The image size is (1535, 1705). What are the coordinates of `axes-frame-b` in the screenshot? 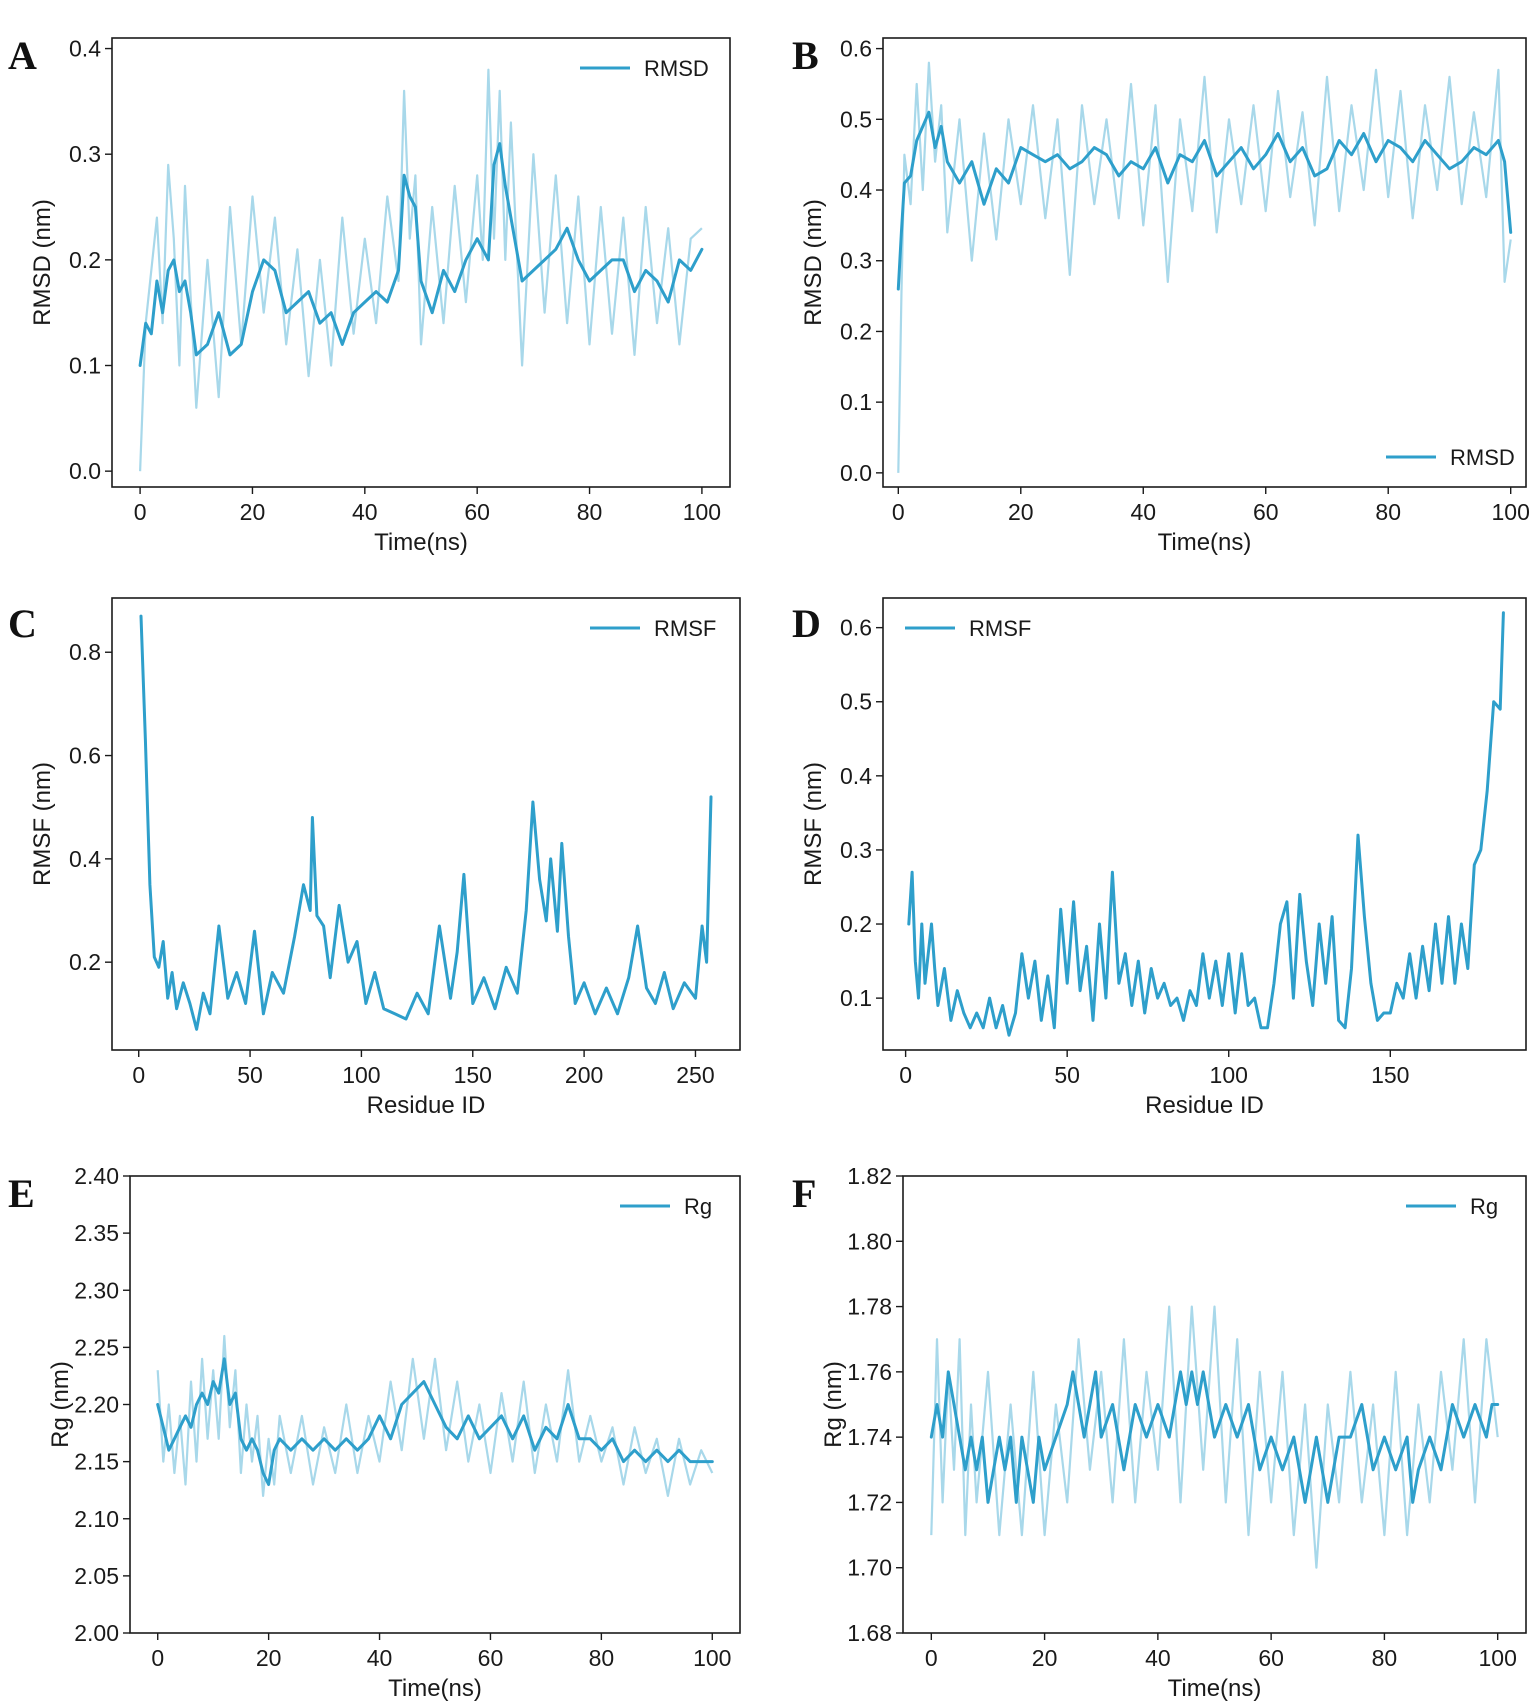 It's located at (1204, 262).